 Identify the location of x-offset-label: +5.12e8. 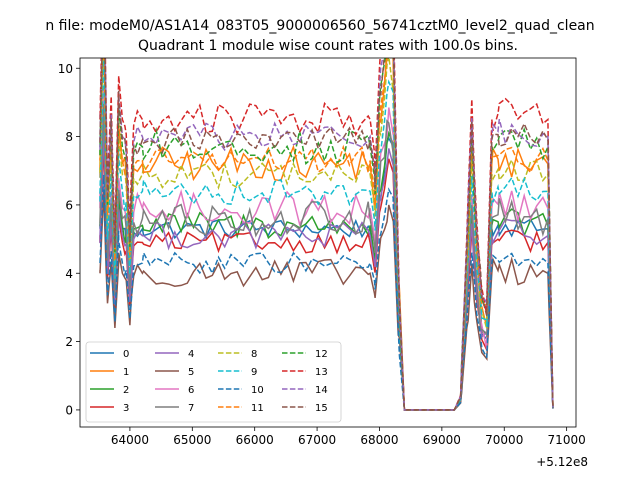
(562, 462).